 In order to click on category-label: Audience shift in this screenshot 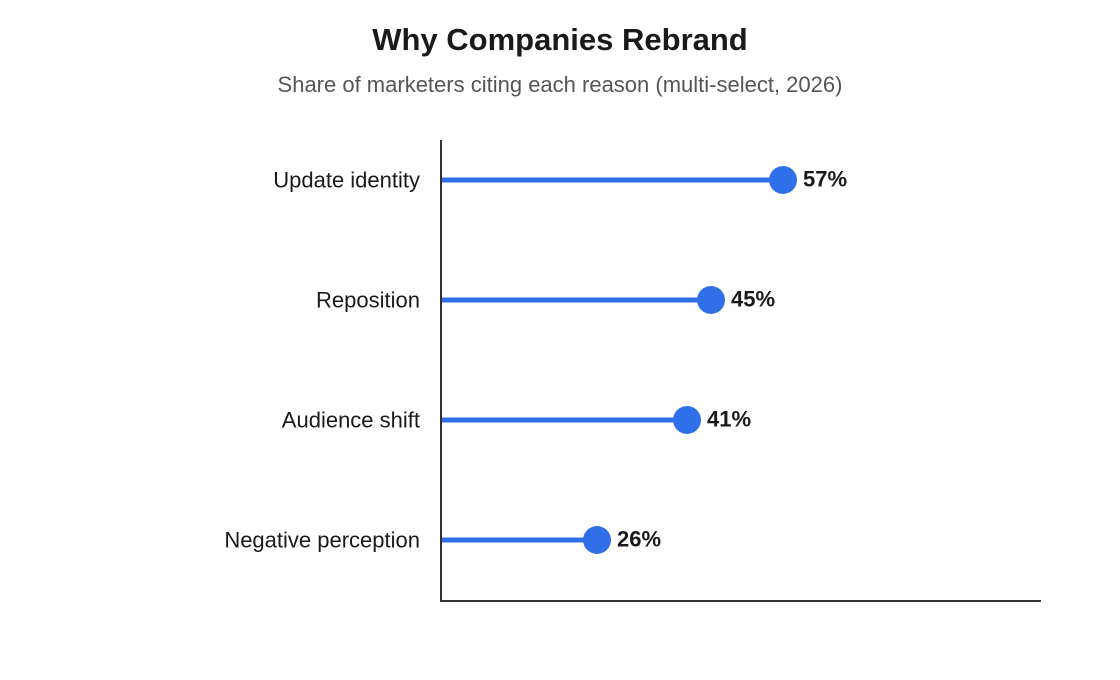, I will do `click(351, 420)`.